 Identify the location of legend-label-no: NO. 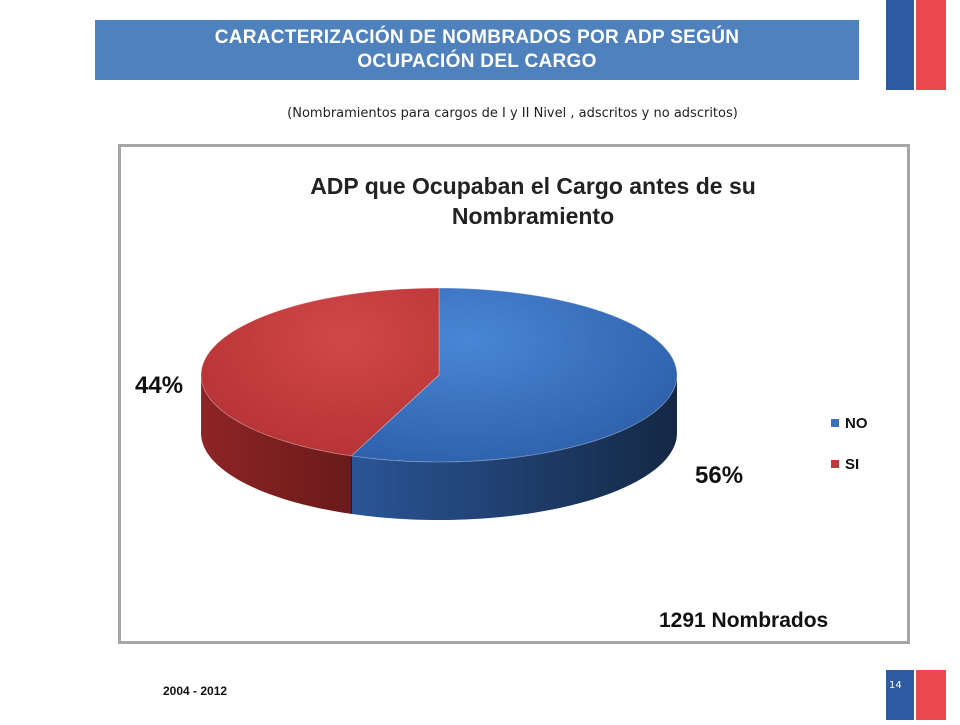
(856, 423).